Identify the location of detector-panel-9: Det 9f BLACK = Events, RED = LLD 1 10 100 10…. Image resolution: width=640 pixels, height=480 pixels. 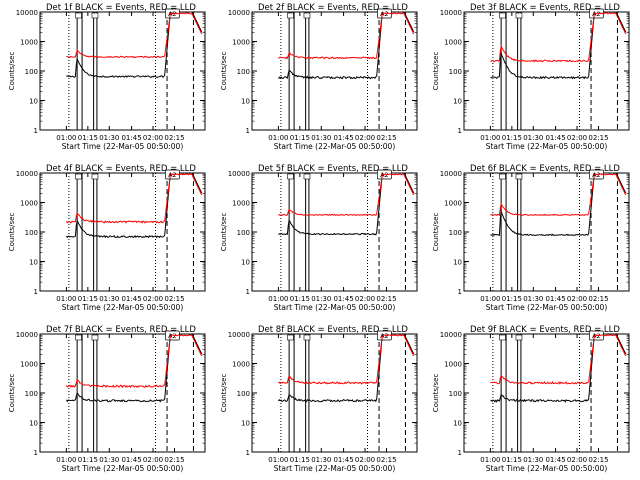
(531, 399).